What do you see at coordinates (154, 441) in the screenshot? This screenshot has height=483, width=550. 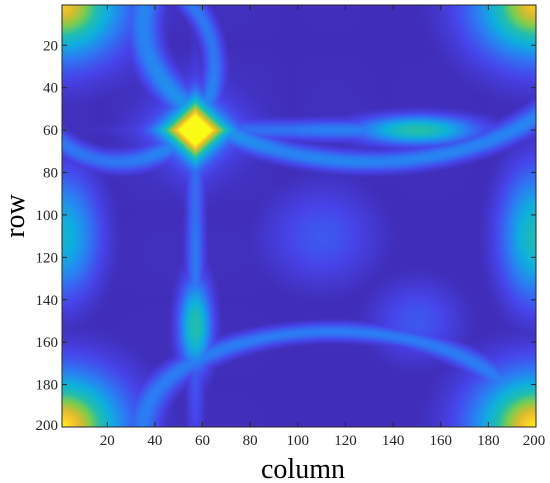 I see `x-tick-label: 40` at bounding box center [154, 441].